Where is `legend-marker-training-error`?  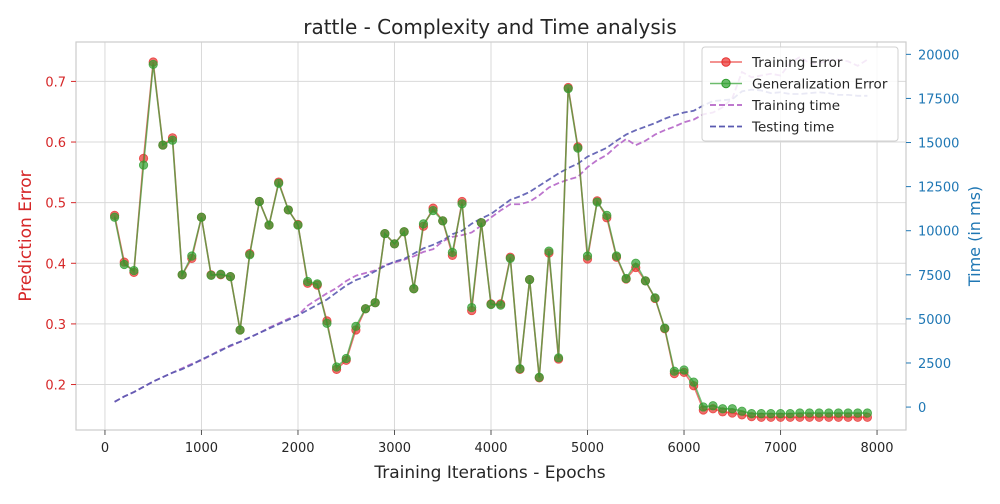 legend-marker-training-error is located at coordinates (726, 62).